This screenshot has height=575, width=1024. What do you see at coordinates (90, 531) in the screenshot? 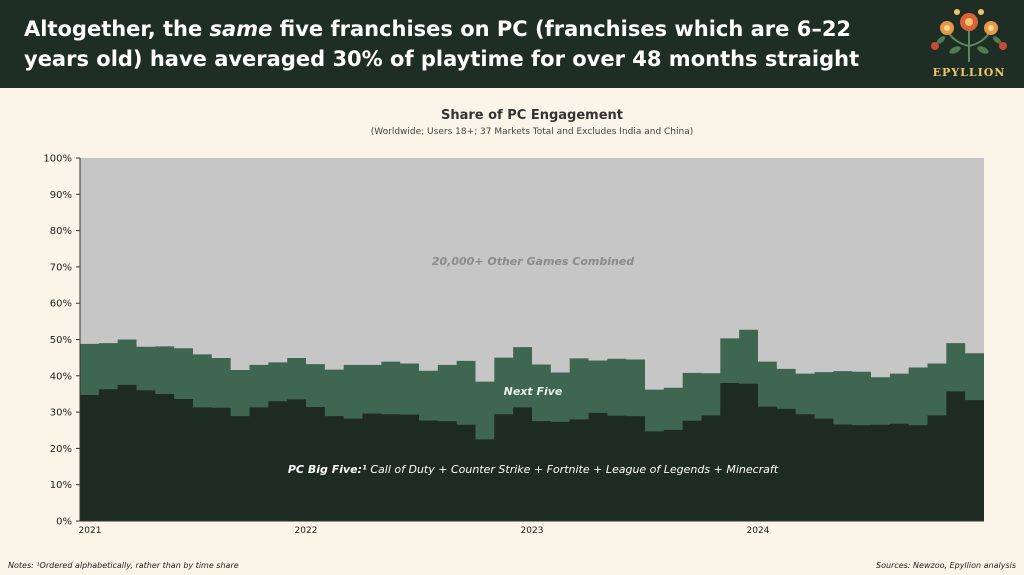
I see `x-tick-label: 2021` at bounding box center [90, 531].